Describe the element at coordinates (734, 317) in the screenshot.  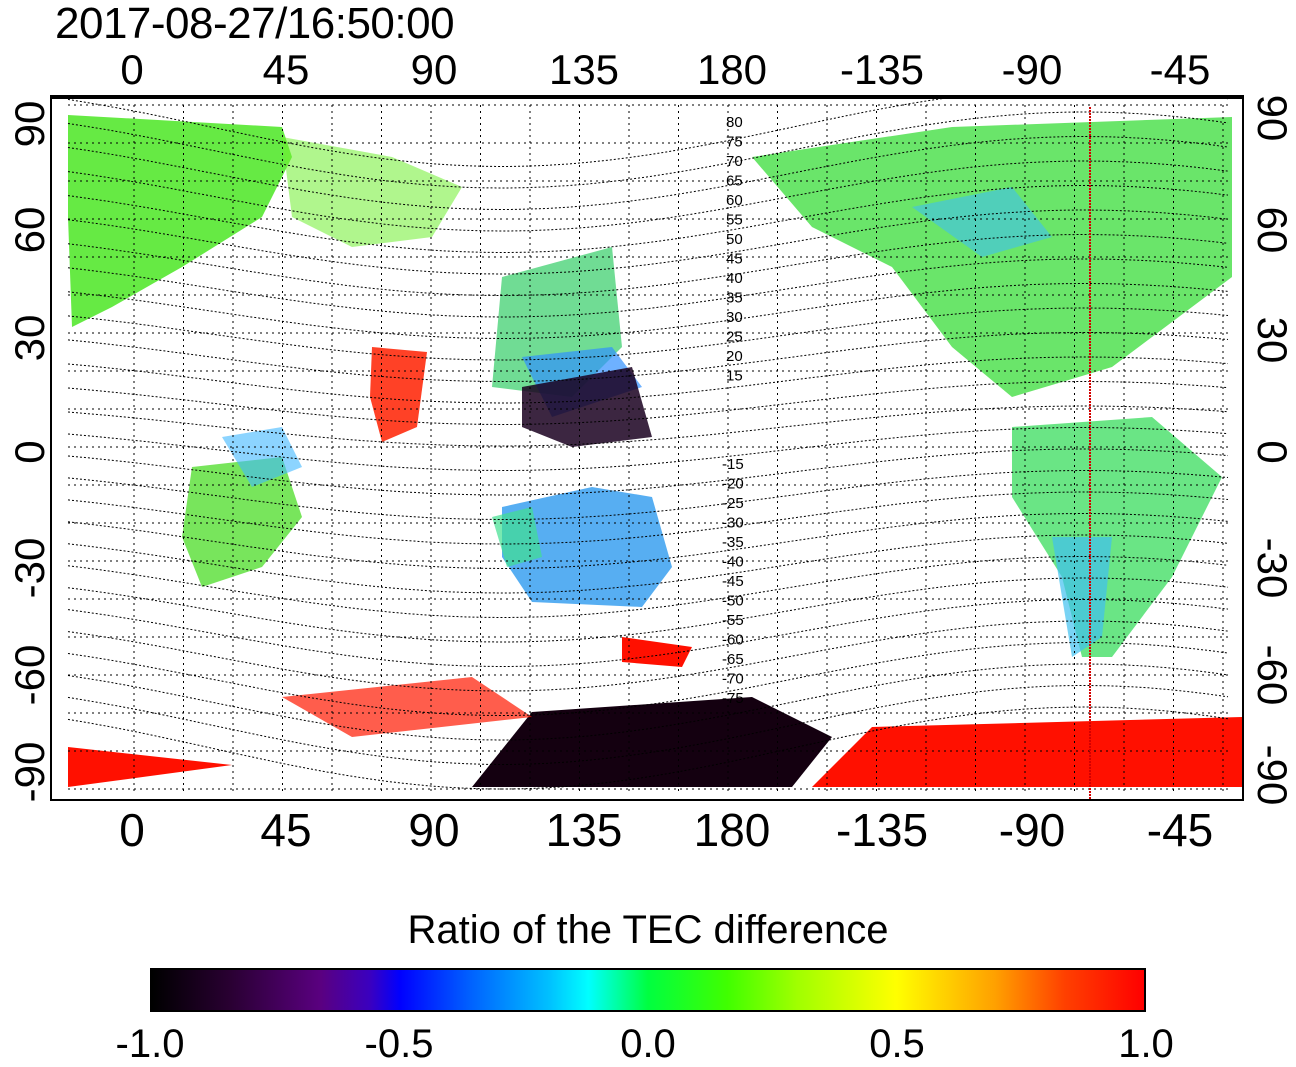
I see `geomag-label: 30` at that location.